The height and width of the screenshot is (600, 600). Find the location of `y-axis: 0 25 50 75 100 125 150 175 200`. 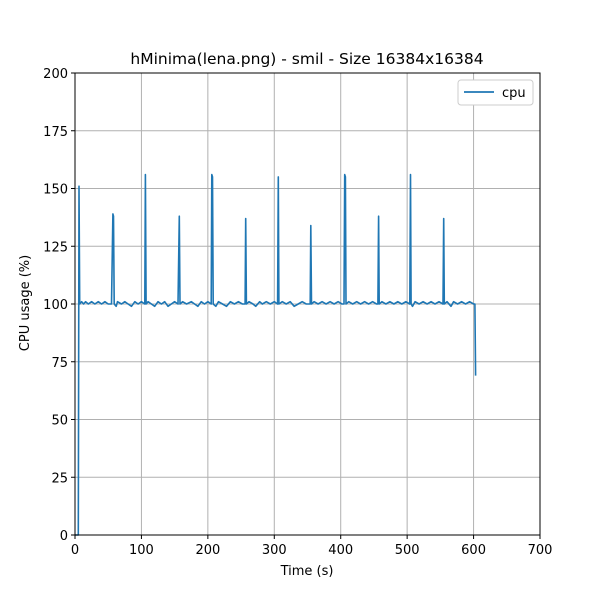

y-axis: 0 25 50 75 100 125 150 175 200 is located at coordinates (59, 305).